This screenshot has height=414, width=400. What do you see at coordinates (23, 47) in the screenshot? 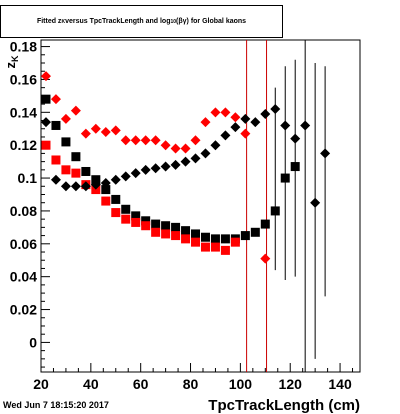
I see `y-tick-label: 0.18` at bounding box center [23, 47].